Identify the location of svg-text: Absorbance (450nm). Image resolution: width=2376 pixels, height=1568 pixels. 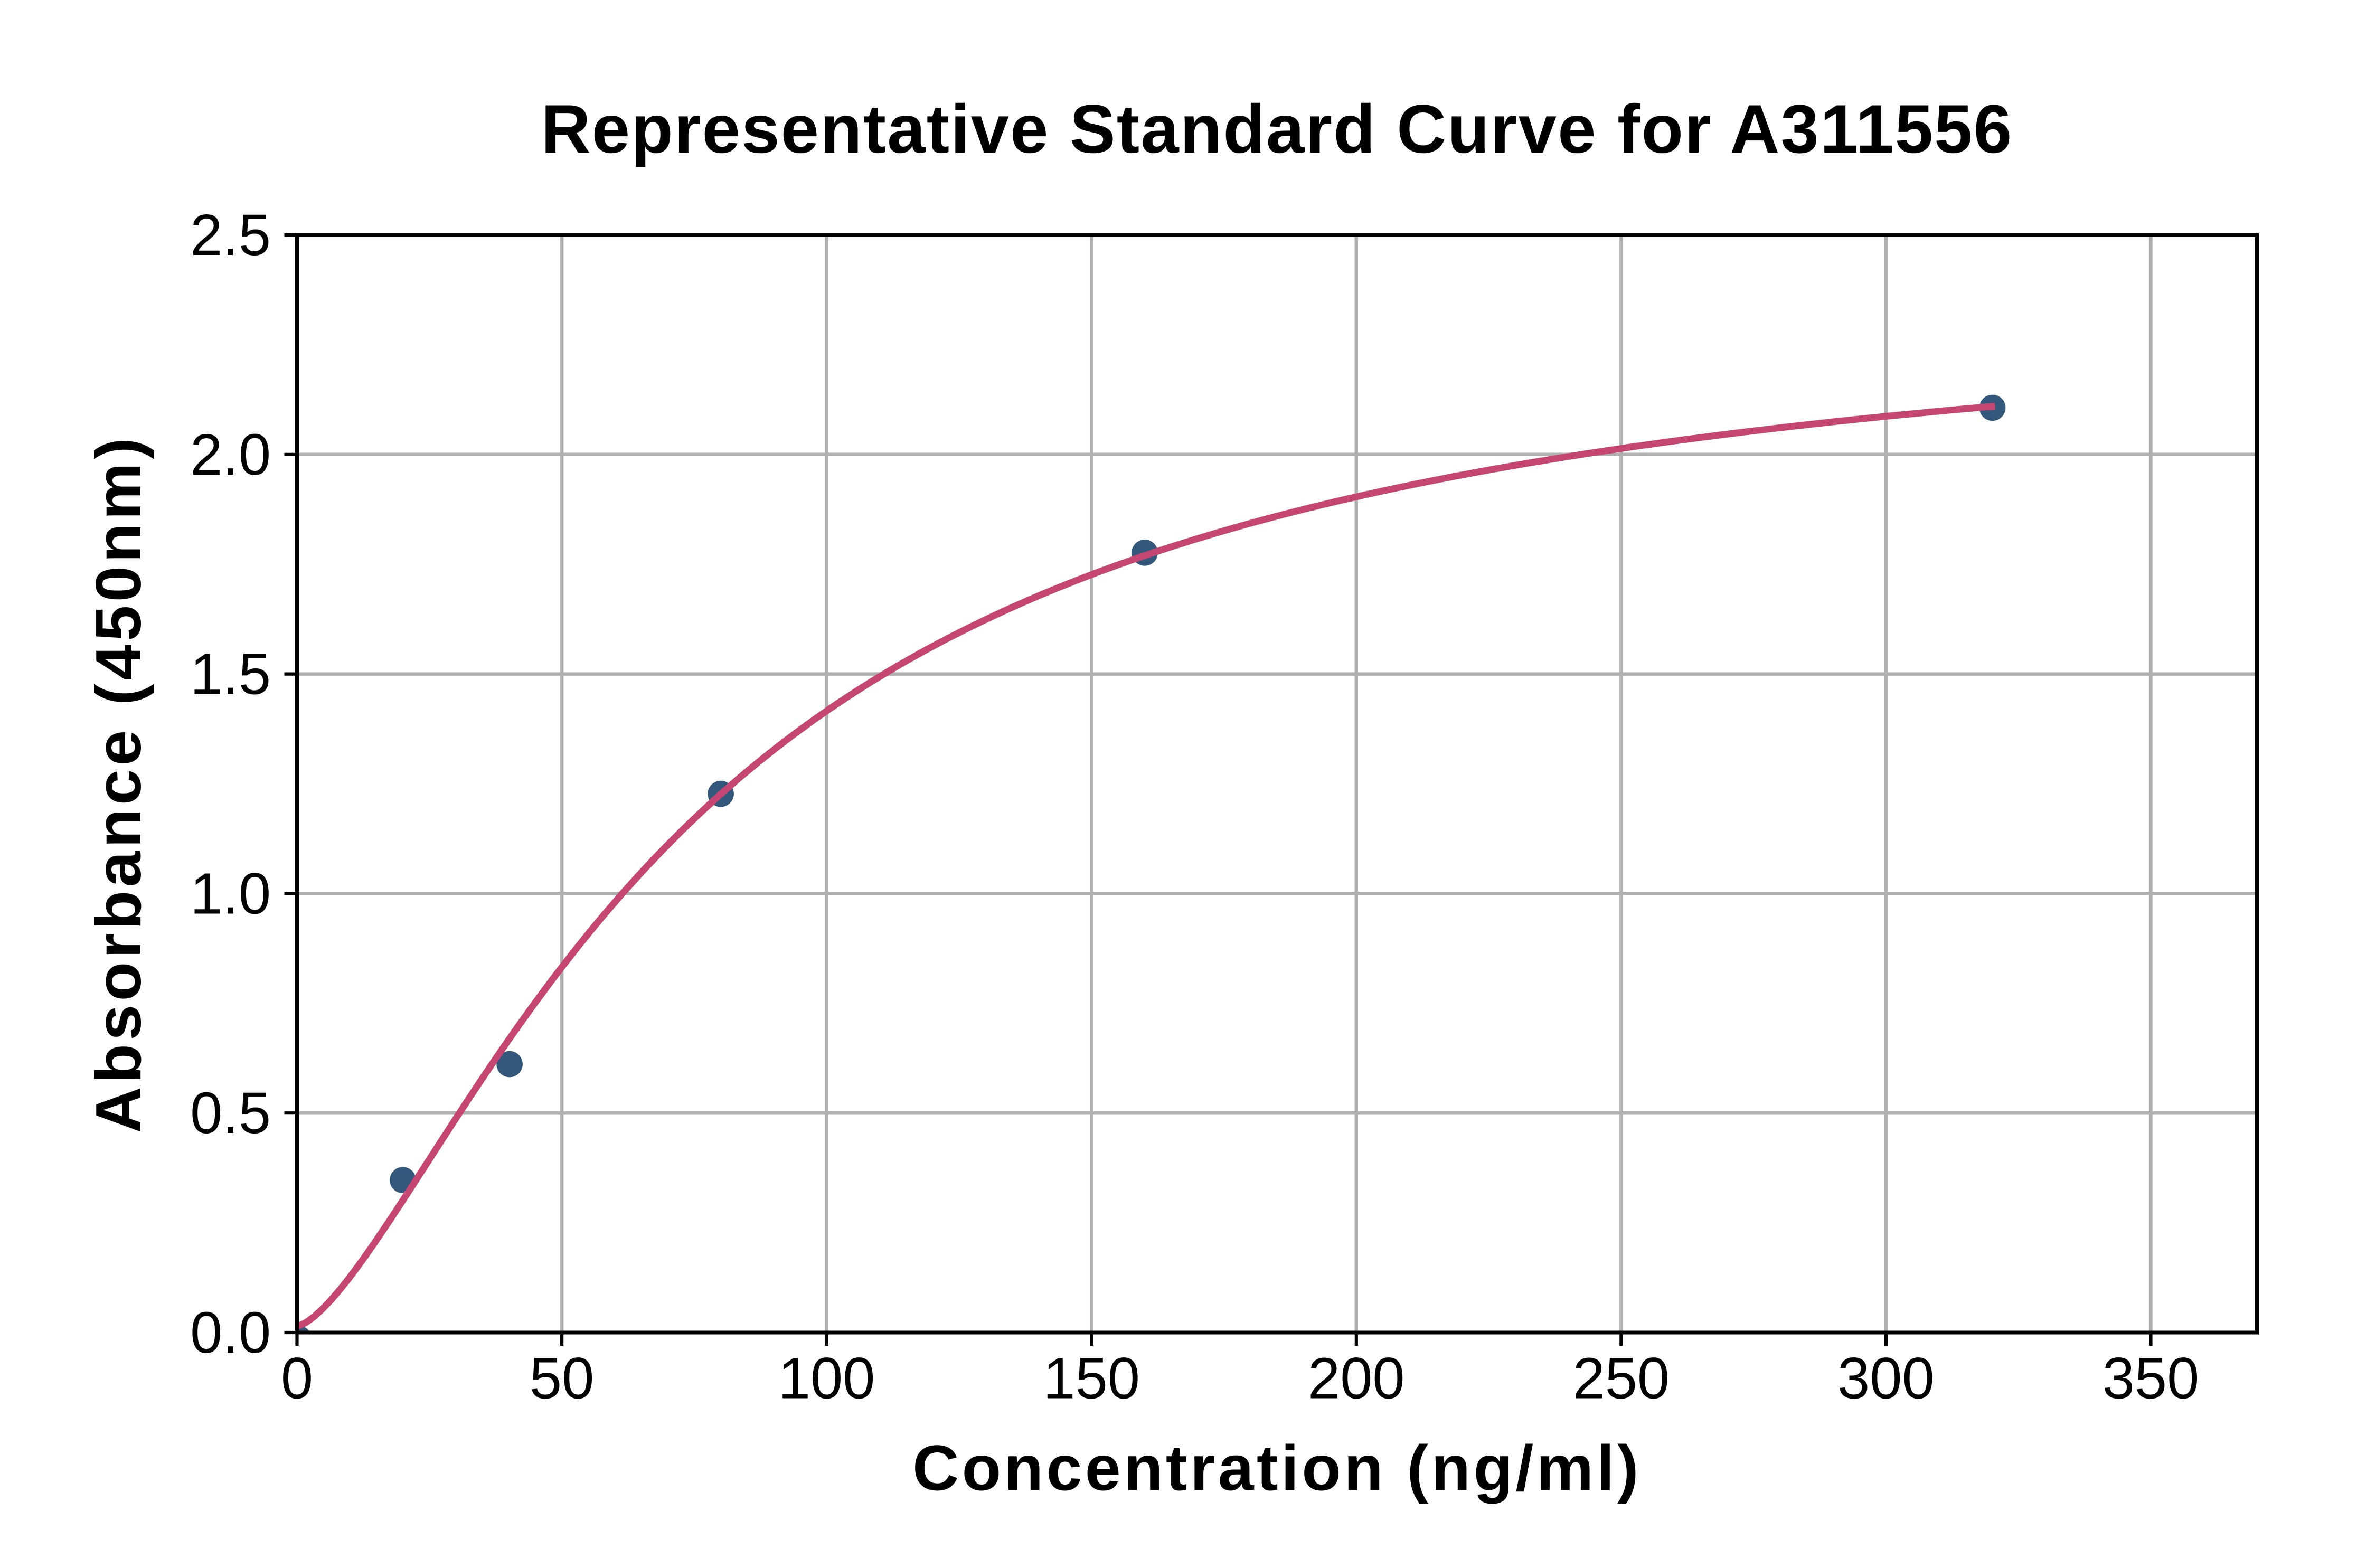
(118, 784).